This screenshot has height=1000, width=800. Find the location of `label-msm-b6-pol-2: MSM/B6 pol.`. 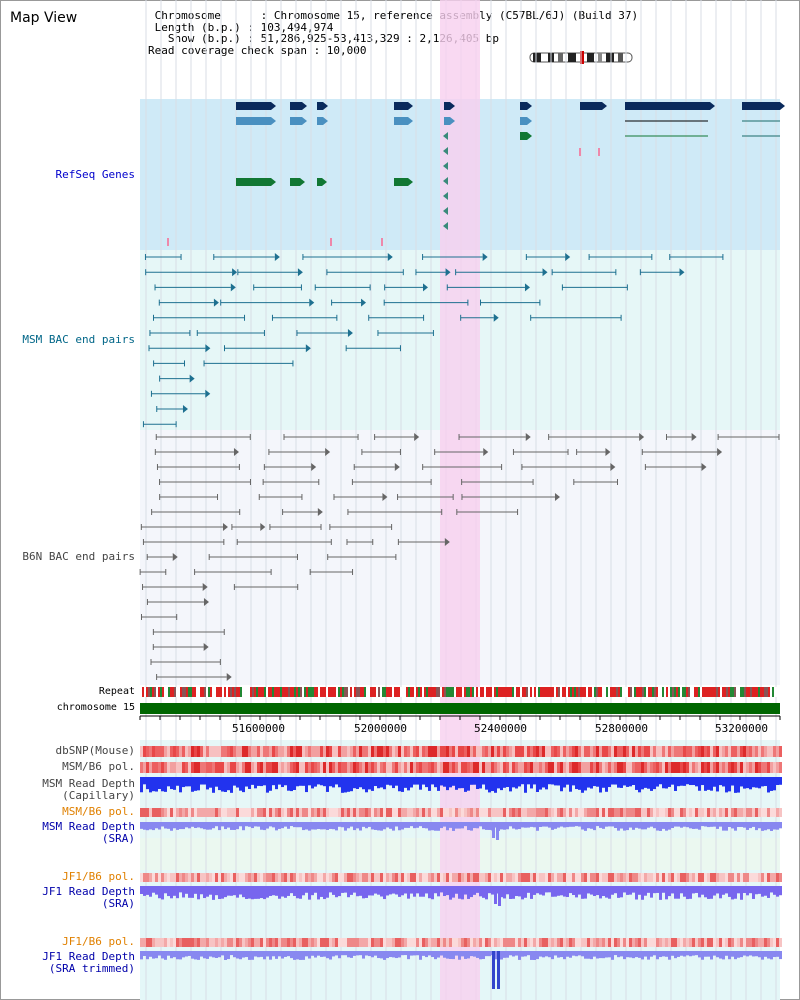

label-msm-b6-pol-2: MSM/B6 pol. is located at coordinates (98, 811).